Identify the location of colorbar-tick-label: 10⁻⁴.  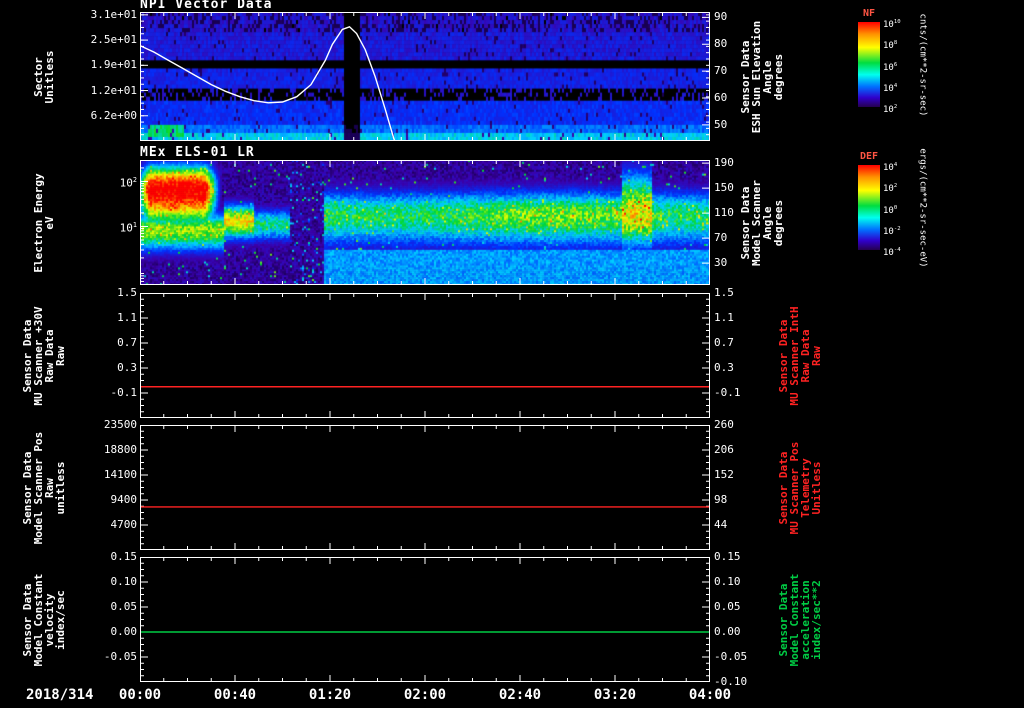
(892, 252).